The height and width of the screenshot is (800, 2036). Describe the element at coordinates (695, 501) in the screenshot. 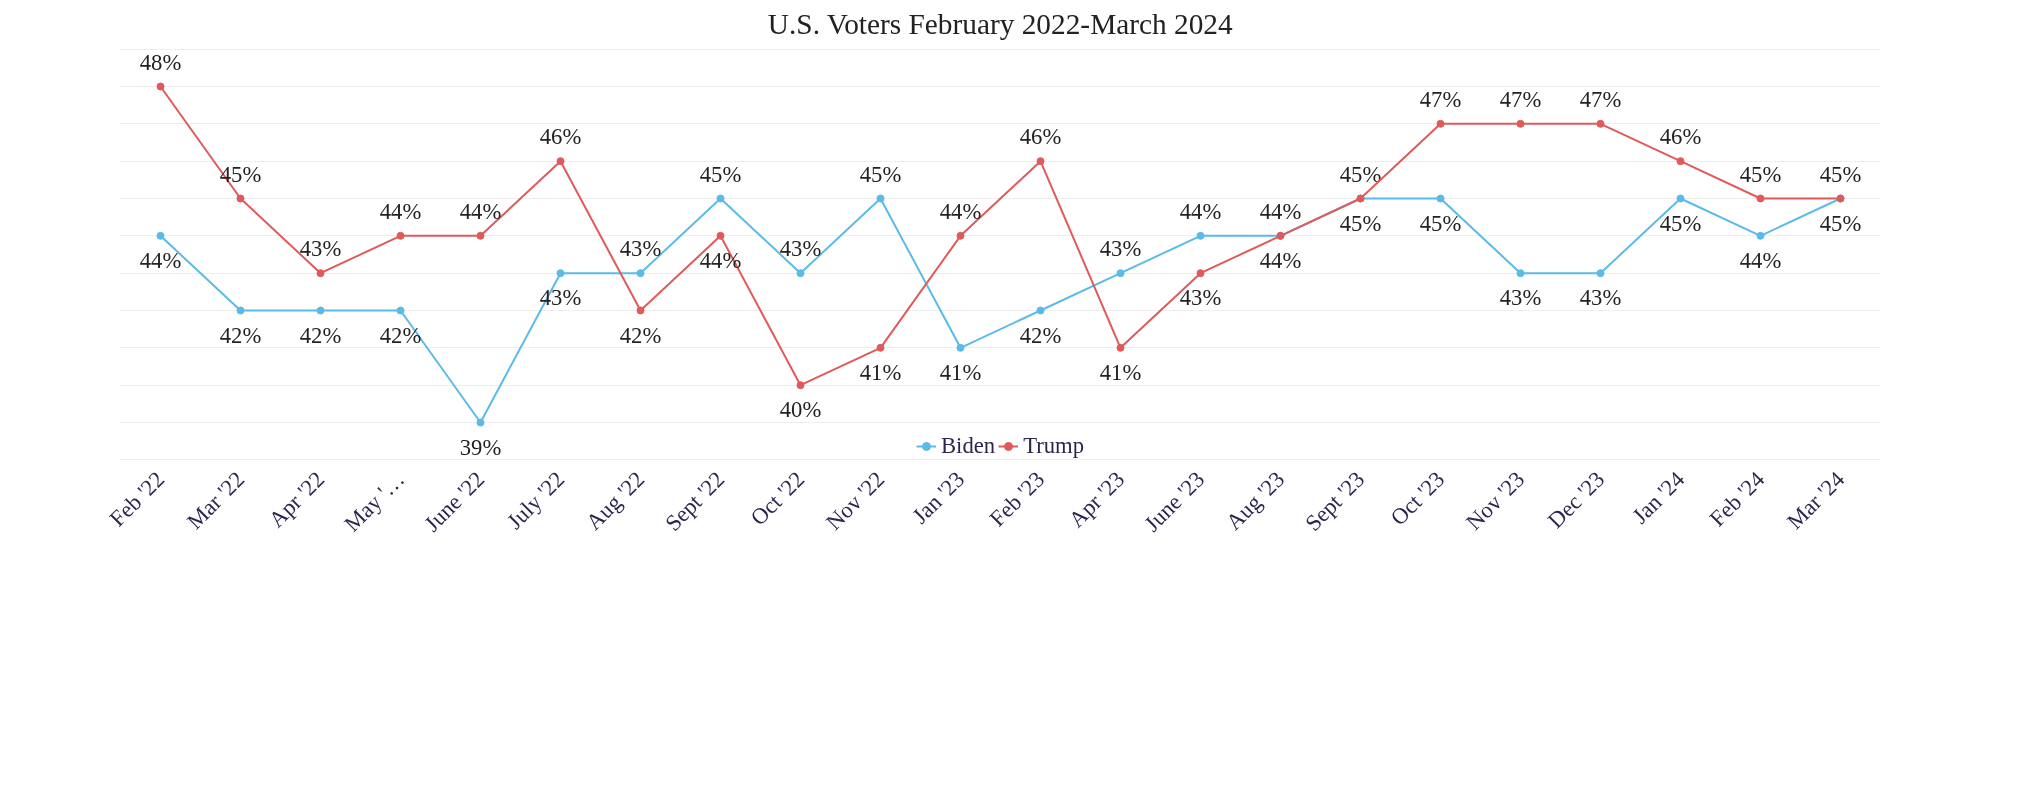

I see `x-tick-label: Sept '22` at that location.